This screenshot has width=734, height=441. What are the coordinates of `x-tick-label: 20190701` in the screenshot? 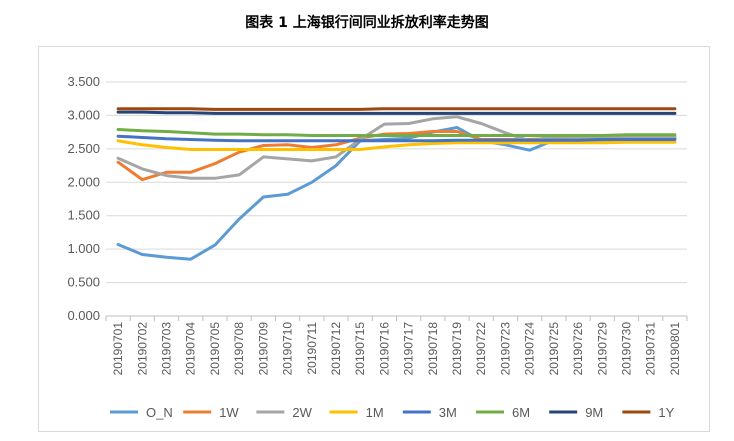 It's located at (118, 349).